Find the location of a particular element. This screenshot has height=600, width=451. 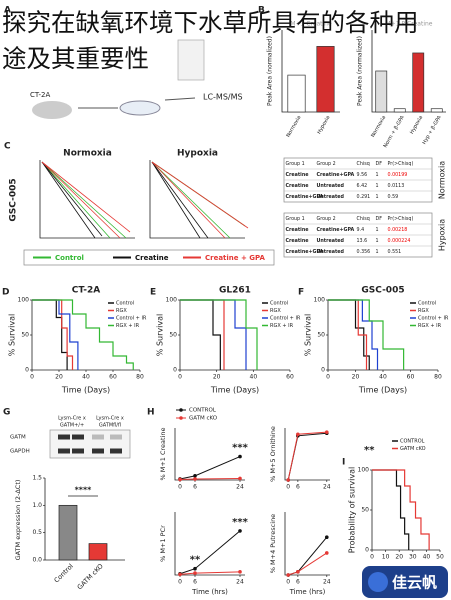

tube is located at coordinates (191, 60).